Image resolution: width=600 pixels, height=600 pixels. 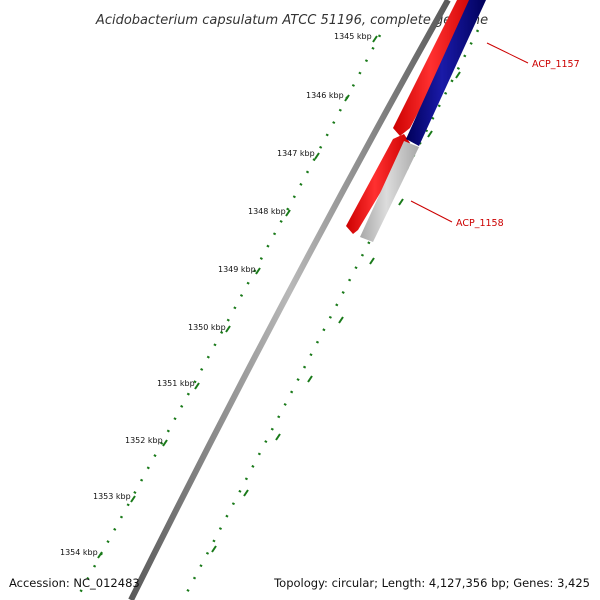 What do you see at coordinates (267, 211) in the screenshot?
I see `tick-label: 1348 kbp` at bounding box center [267, 211].